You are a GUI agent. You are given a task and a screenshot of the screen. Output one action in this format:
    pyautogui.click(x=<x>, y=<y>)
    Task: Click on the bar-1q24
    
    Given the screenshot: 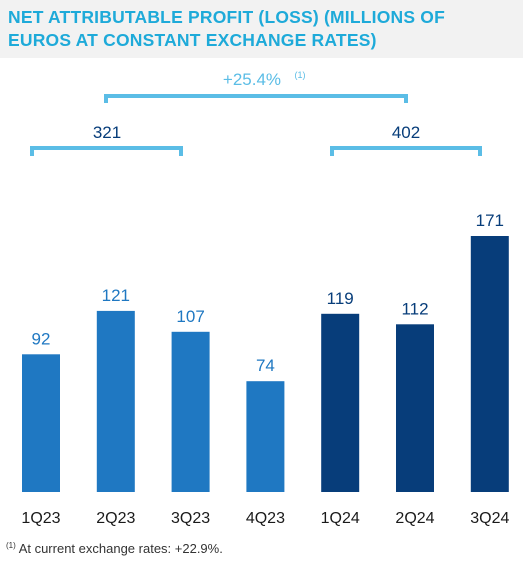 What is the action you would take?
    pyautogui.click(x=340, y=402)
    